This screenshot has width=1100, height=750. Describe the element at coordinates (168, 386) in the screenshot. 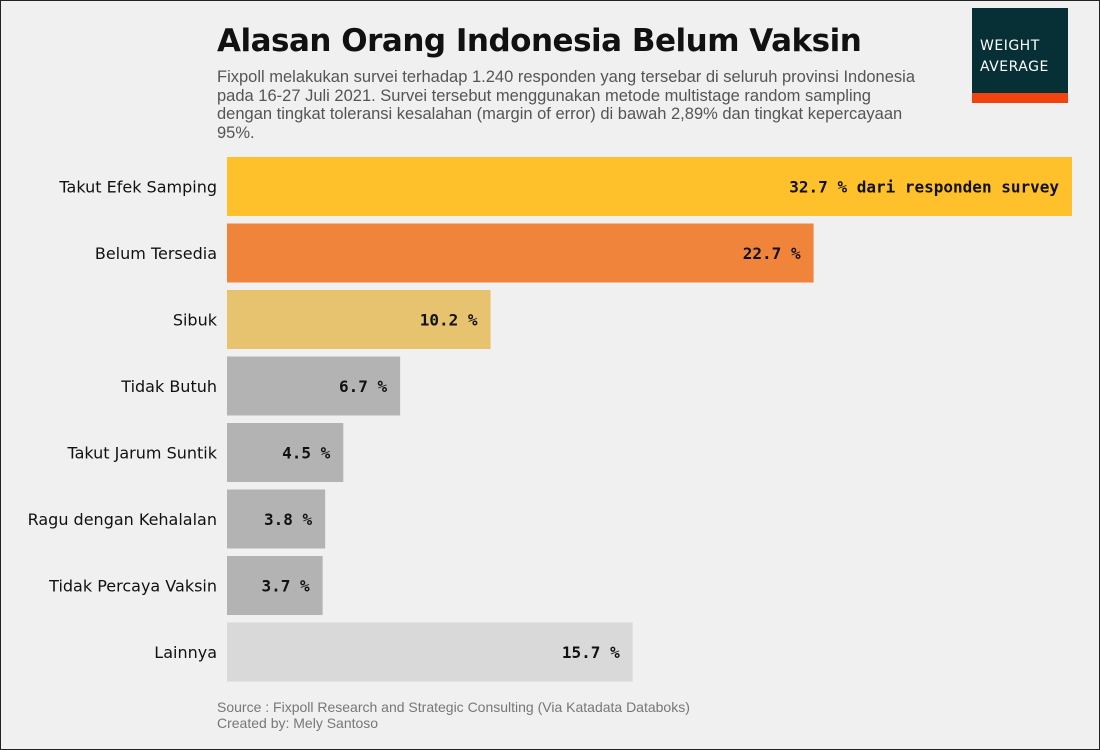

I see `category-label: Tidak Butuh` at that location.